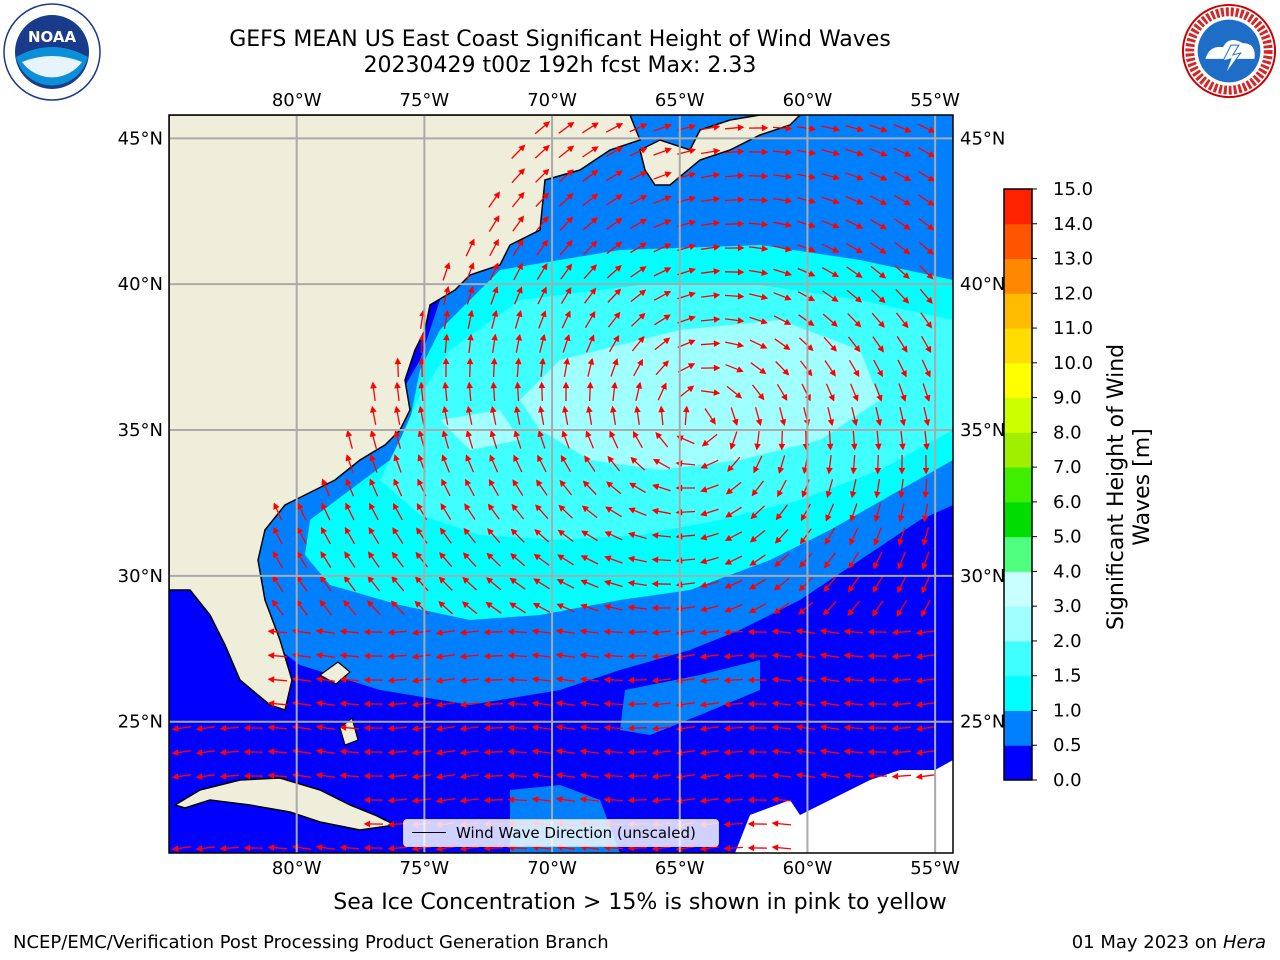 This screenshot has height=960, width=1280. I want to click on lat-tick-right: 30°N, so click(982, 576).